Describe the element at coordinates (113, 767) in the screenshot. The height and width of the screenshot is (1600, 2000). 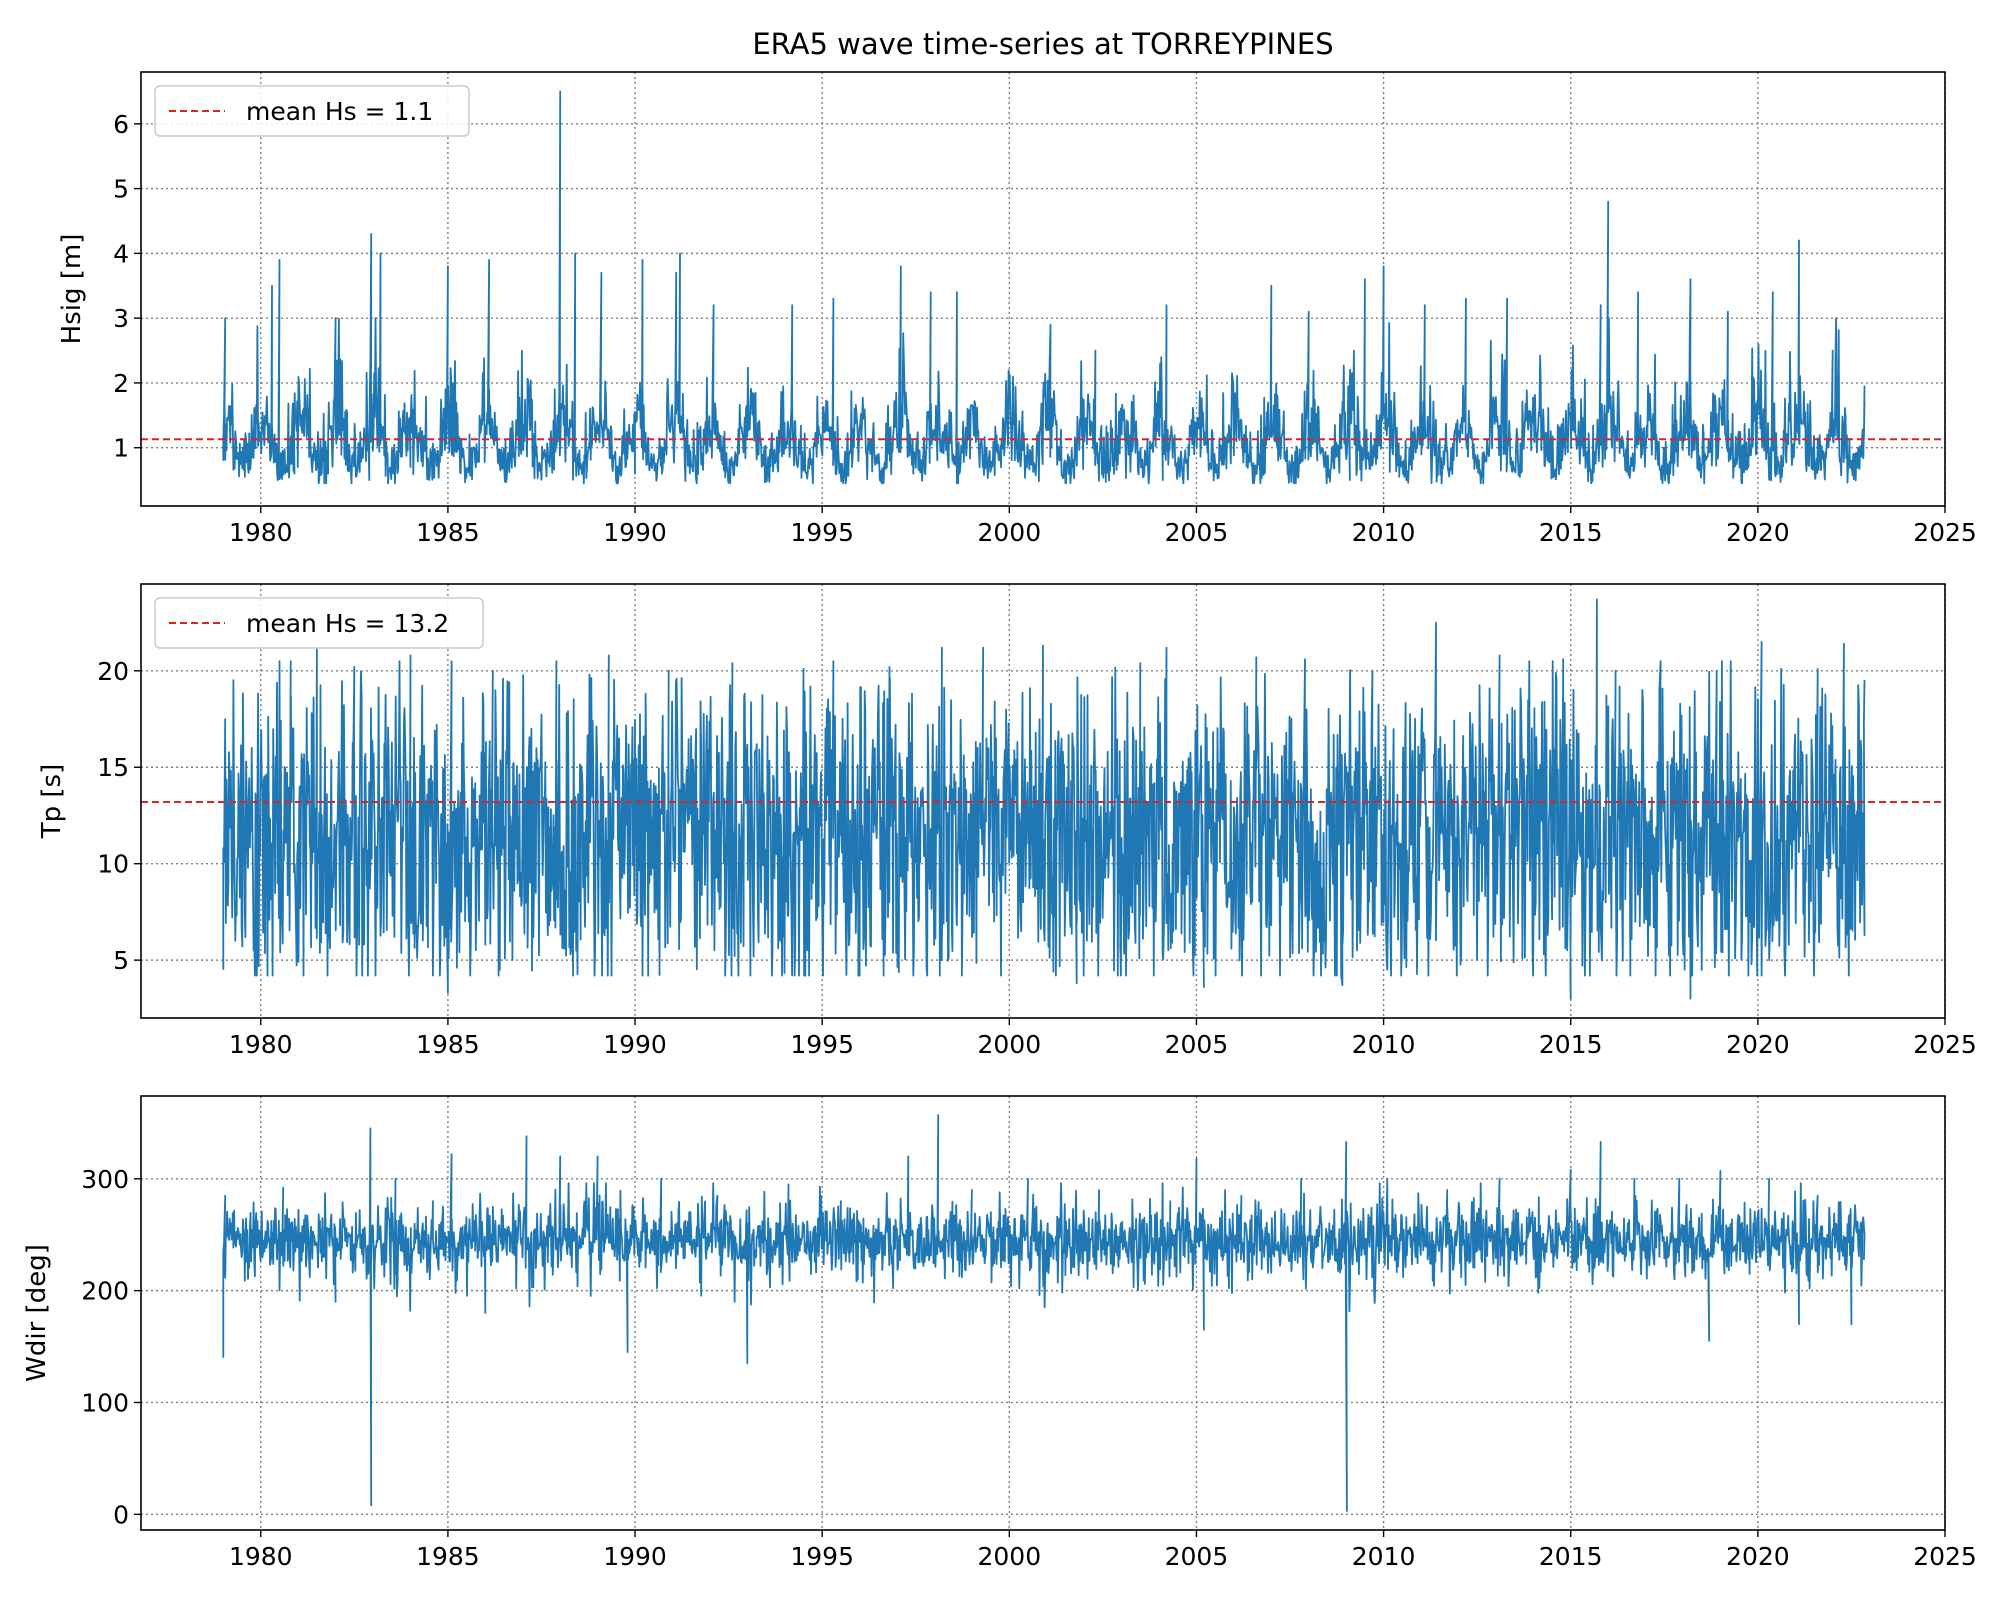
I see `y-tick-label: 15` at that location.